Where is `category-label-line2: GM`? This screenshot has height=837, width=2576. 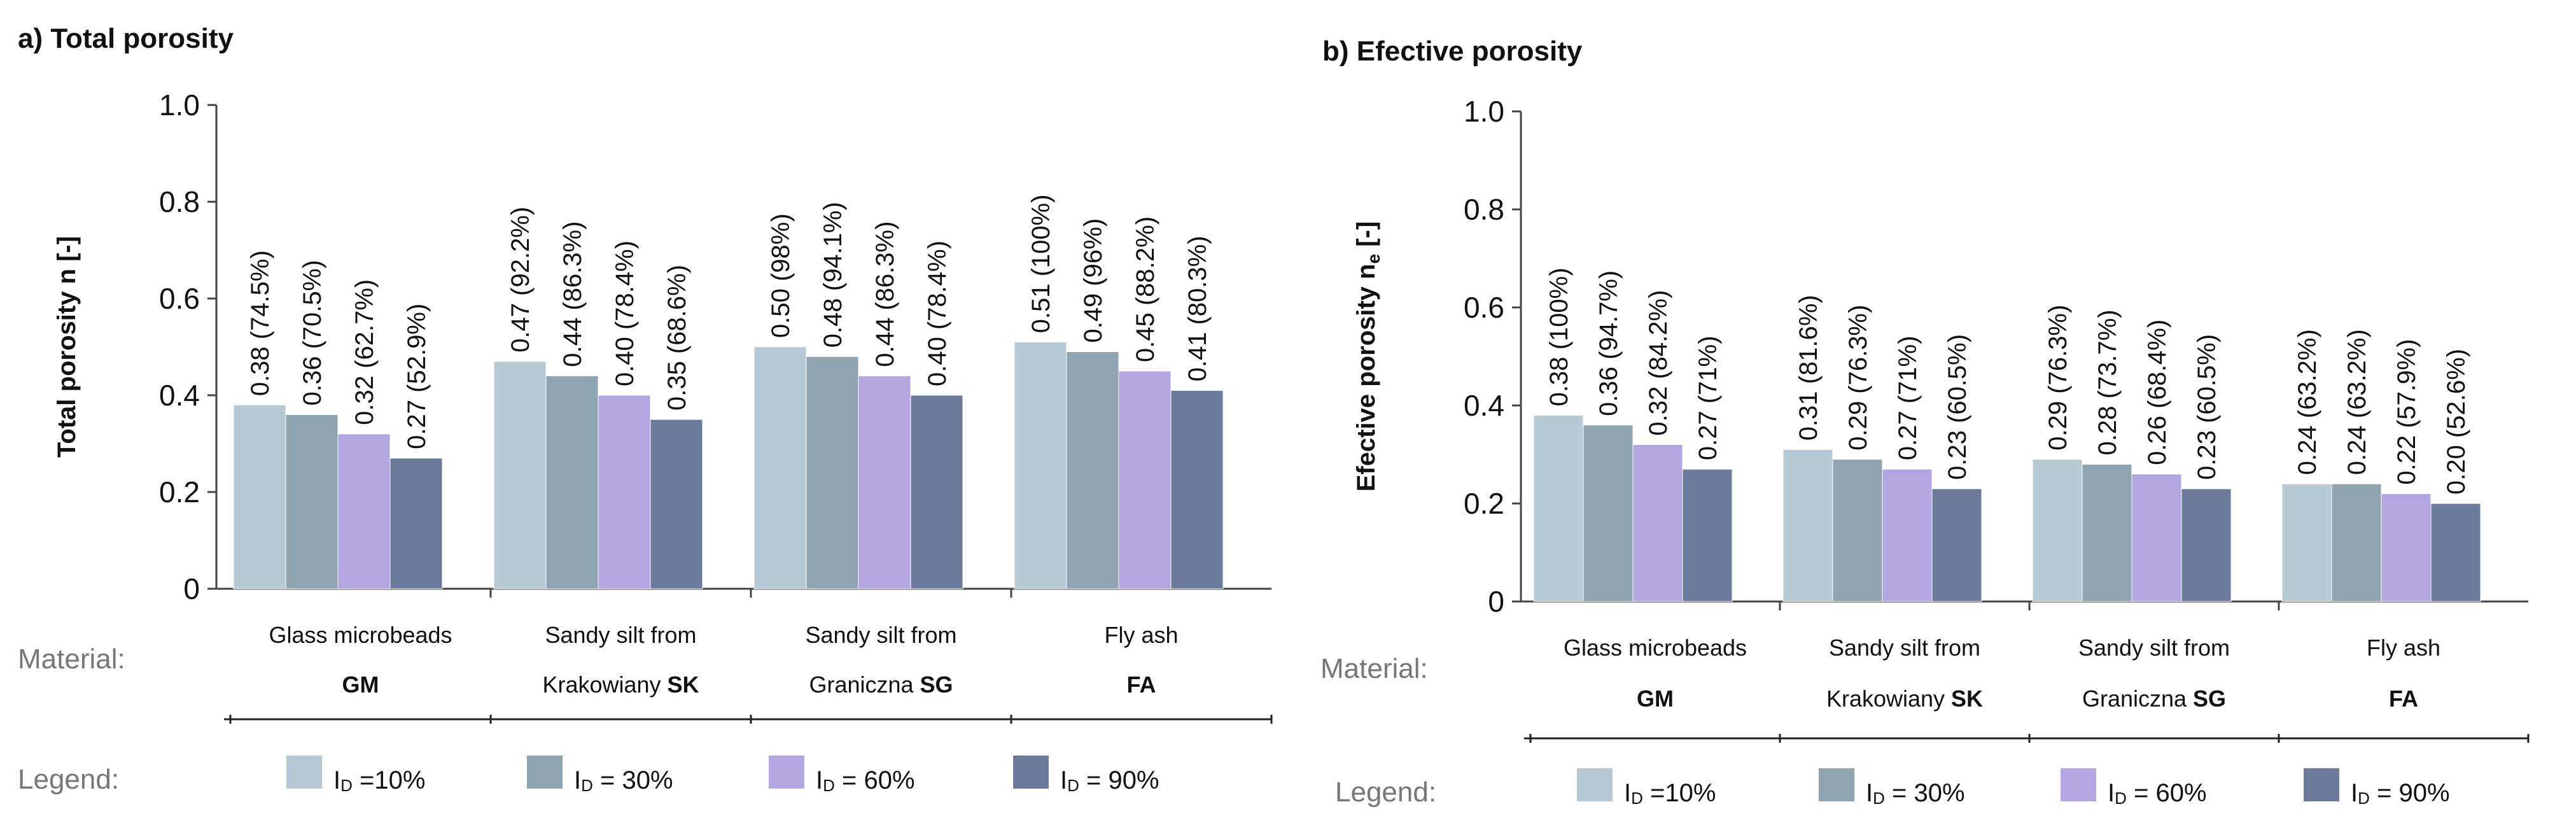
category-label-line2: GM is located at coordinates (360, 685).